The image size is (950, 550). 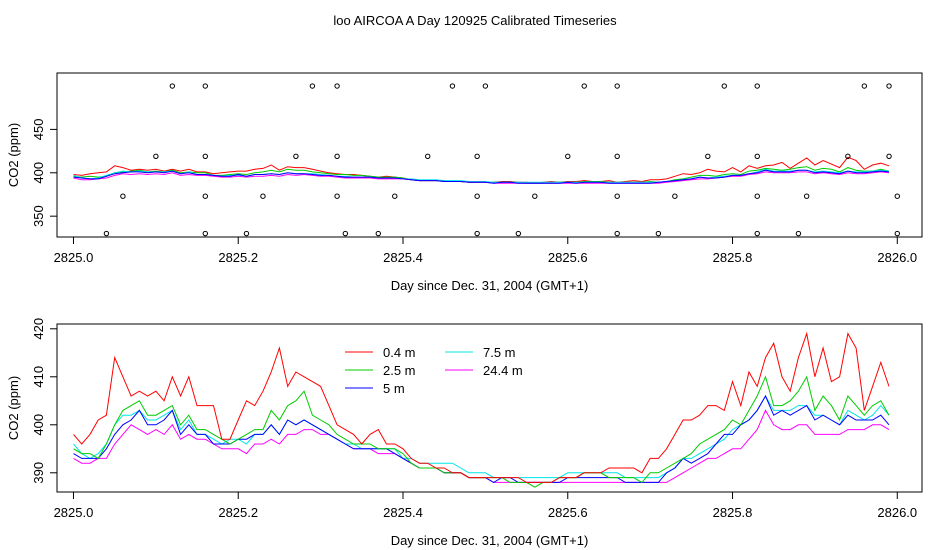 I want to click on upper-series-group, so click(x=481, y=170).